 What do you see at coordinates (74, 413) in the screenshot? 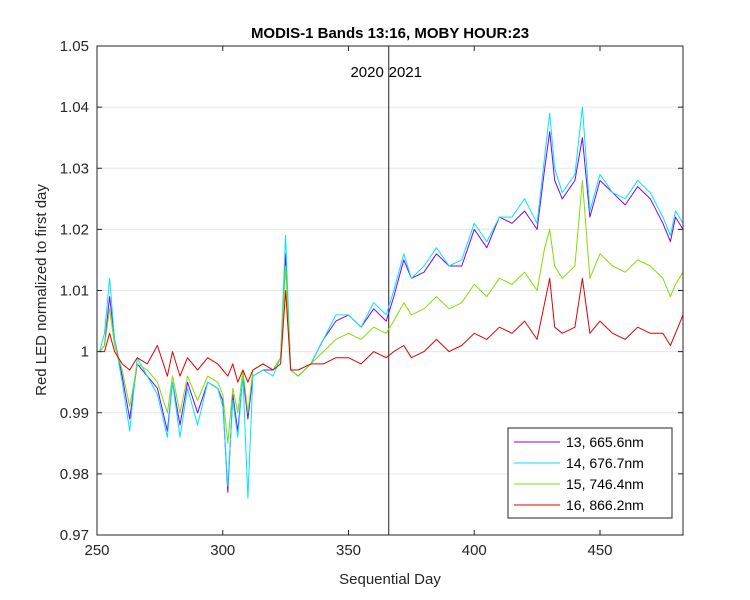
I see `y-tick-label: 0.99` at bounding box center [74, 413].